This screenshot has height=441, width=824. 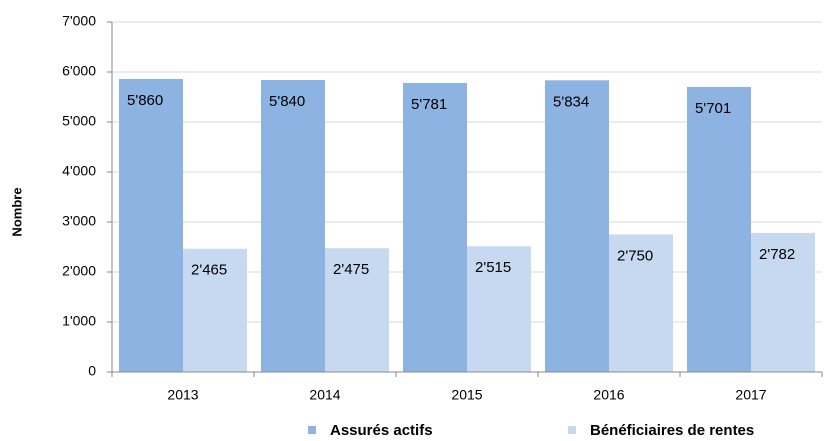 I want to click on y-tick-label: 0, so click(x=92, y=371).